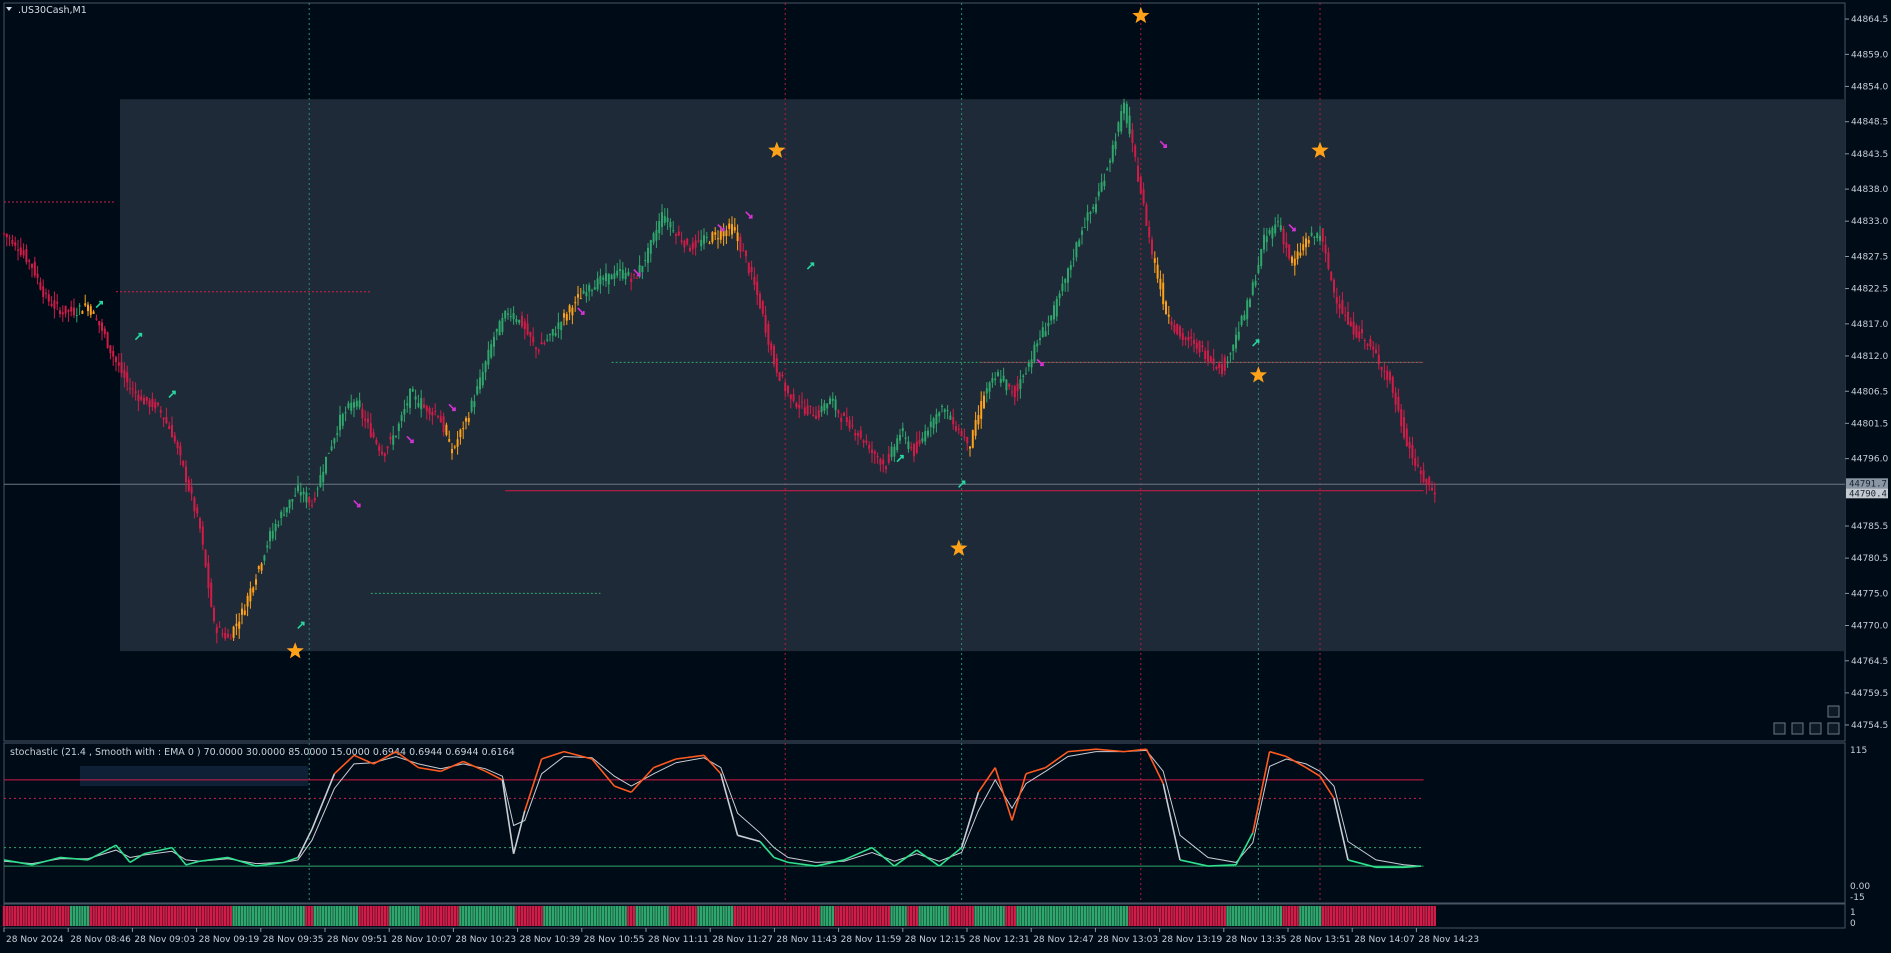 The image size is (1891, 953). Describe the element at coordinates (1192, 940) in the screenshot. I see `time-tick-label: 28 Nov 13:19` at that location.